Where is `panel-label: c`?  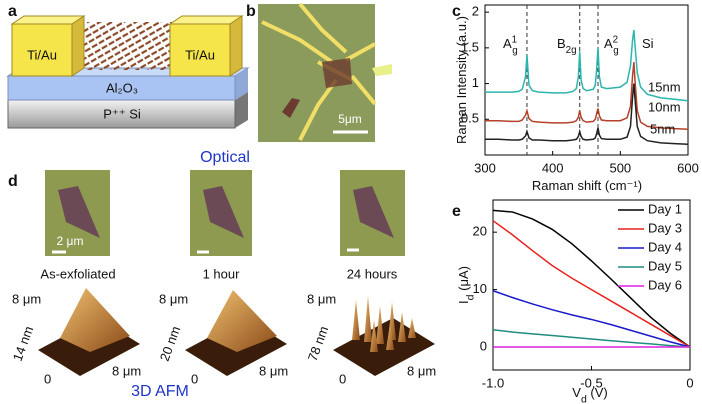
panel-label: c is located at coordinates (456, 11).